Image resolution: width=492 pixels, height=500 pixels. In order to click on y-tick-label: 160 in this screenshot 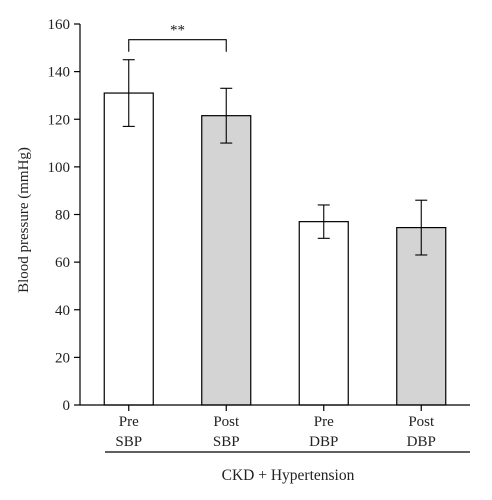, I will do `click(59, 25)`.